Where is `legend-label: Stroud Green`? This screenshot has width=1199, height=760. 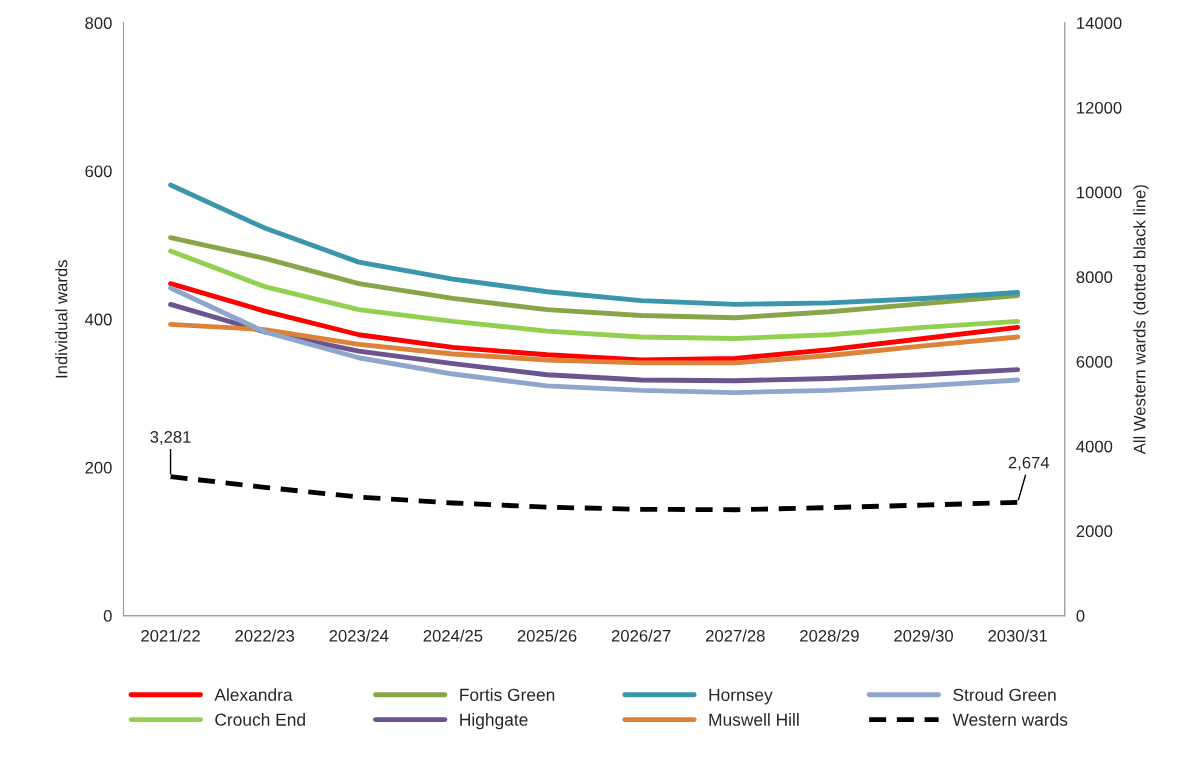
legend-label: Stroud Green is located at coordinates (1004, 694).